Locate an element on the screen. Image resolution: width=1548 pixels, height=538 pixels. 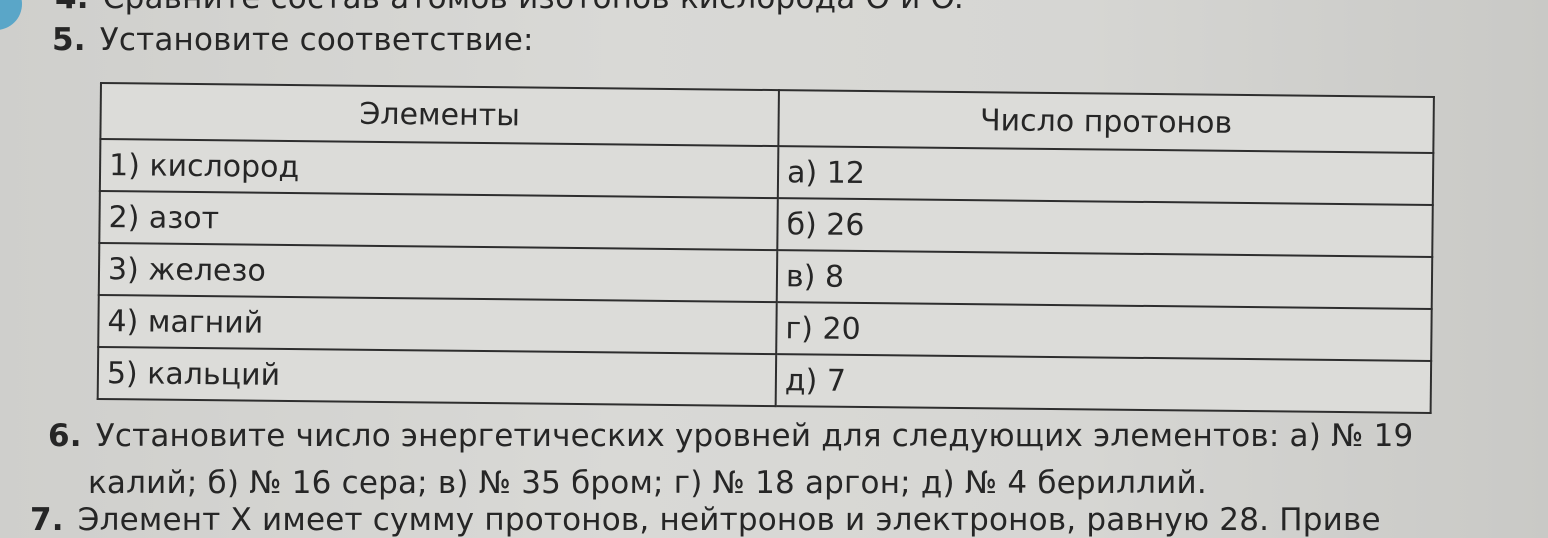
task6-number: 6. is located at coordinates (65, 436).